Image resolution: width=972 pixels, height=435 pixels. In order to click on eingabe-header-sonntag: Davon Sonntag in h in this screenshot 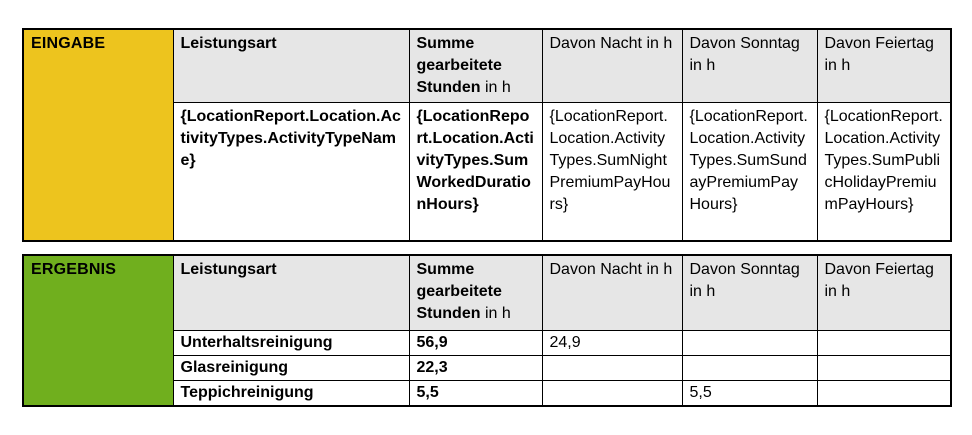, I will do `click(749, 65)`.